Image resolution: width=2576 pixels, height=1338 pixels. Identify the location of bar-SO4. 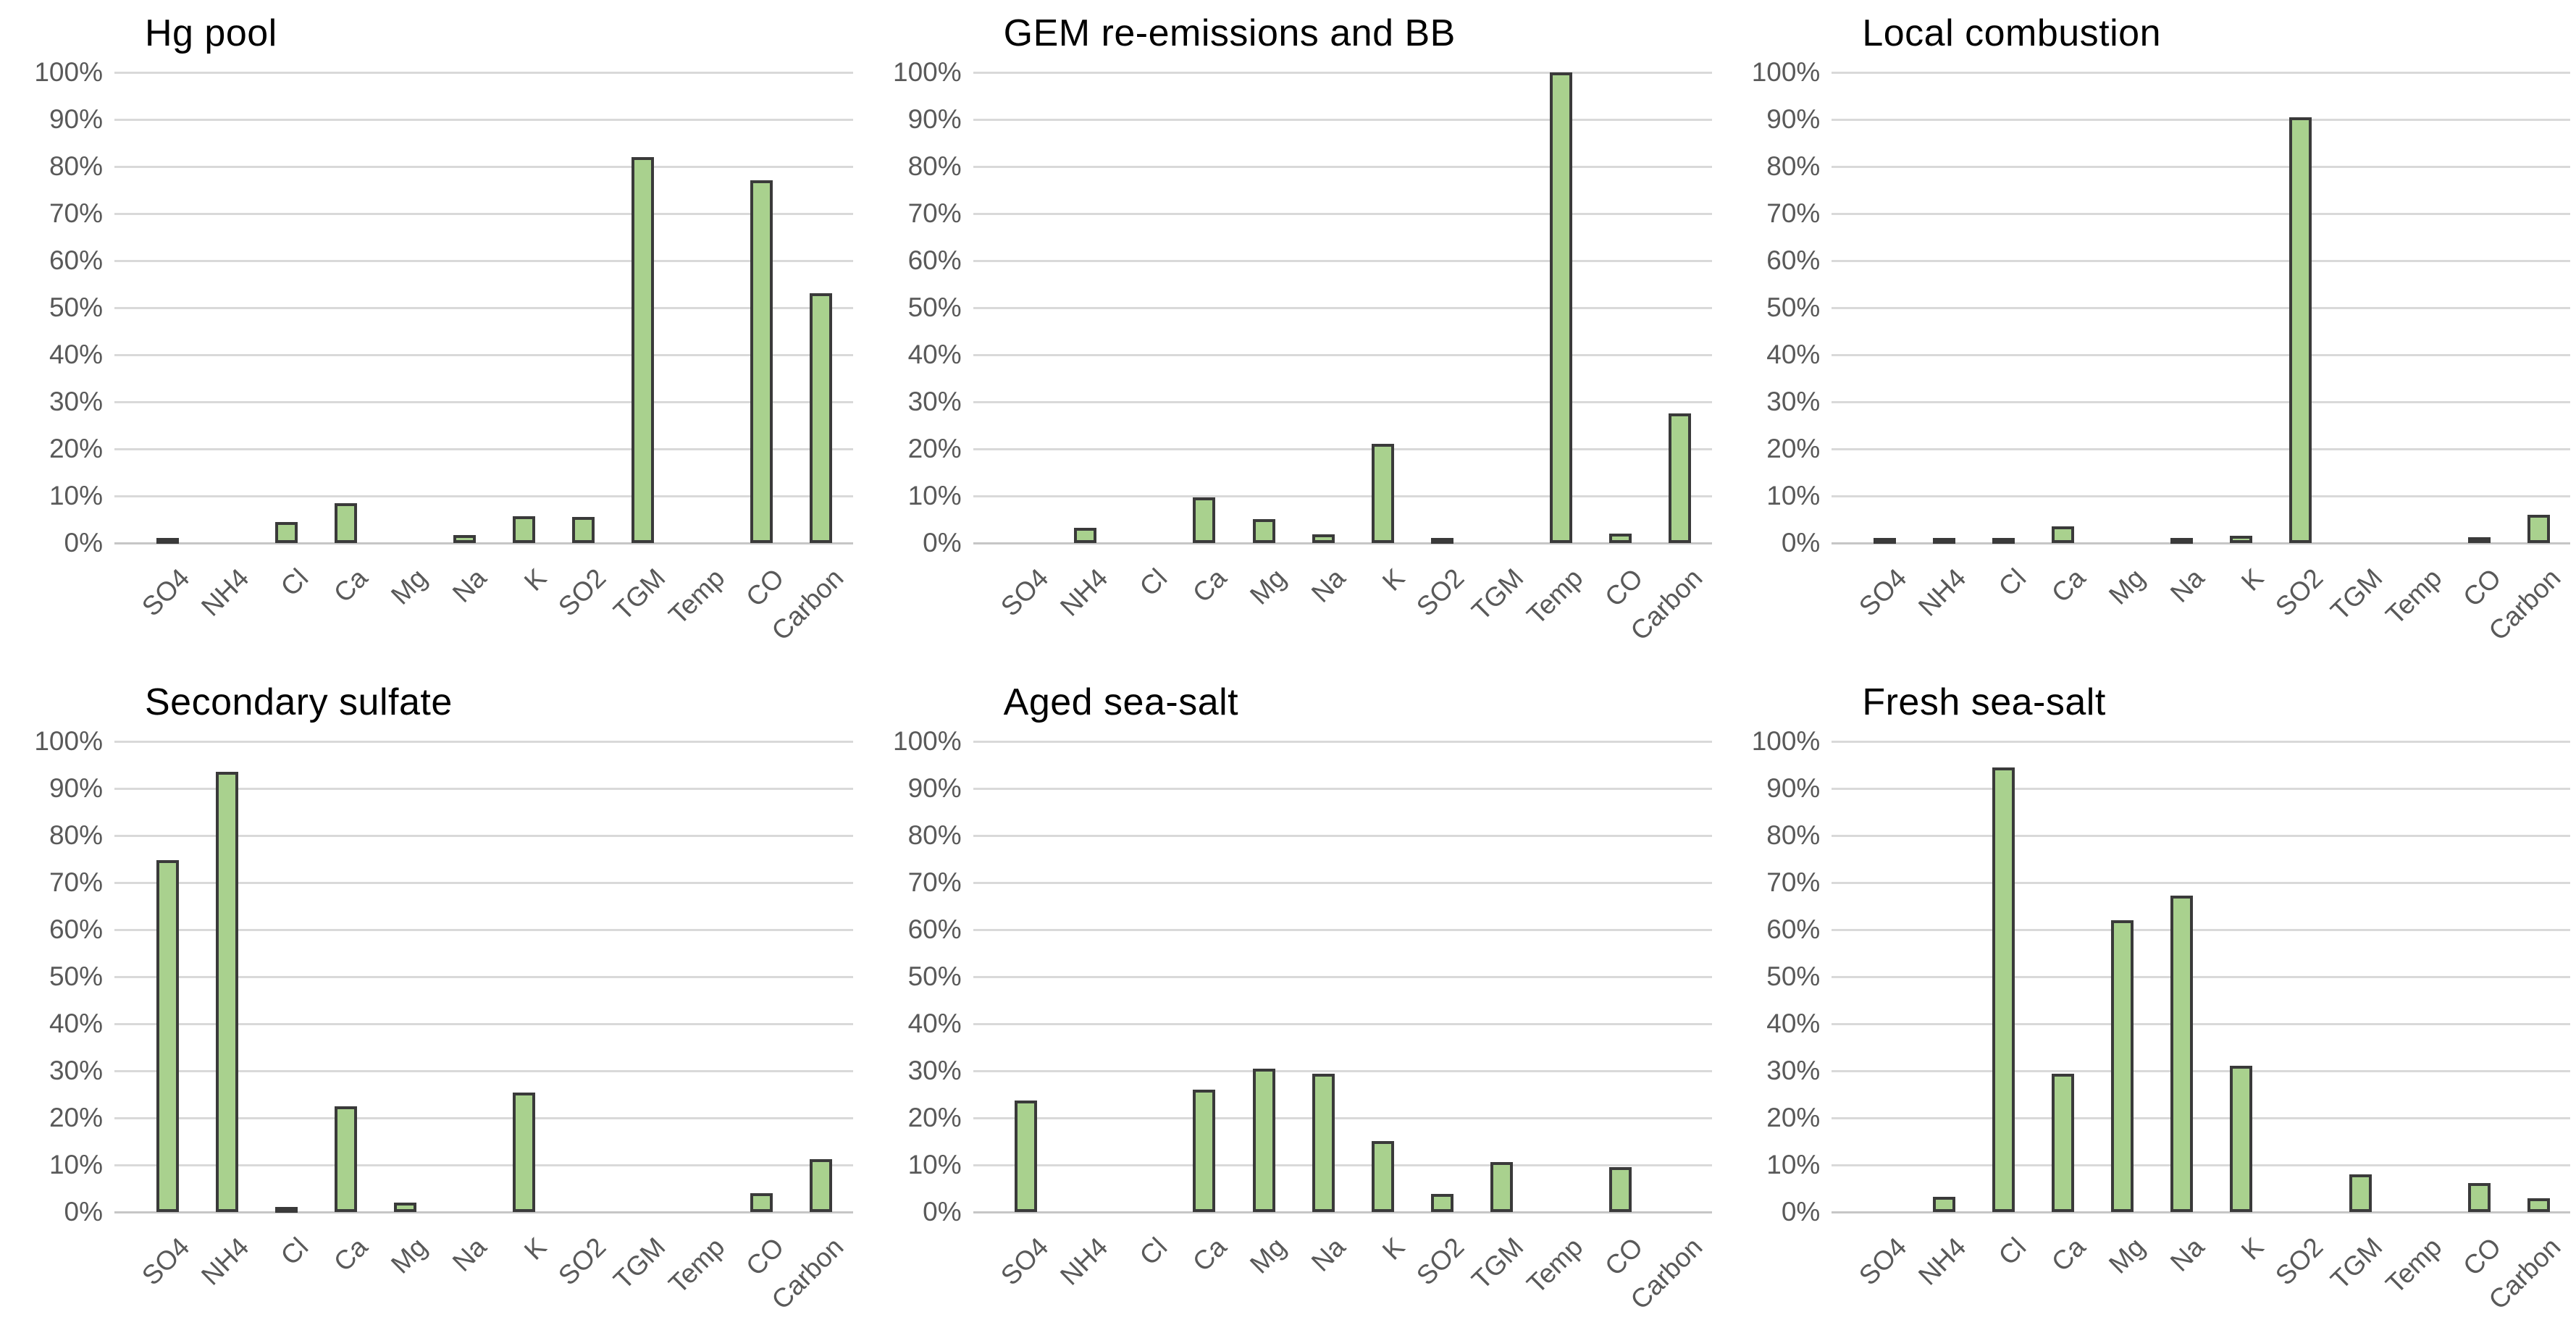
(1884, 541).